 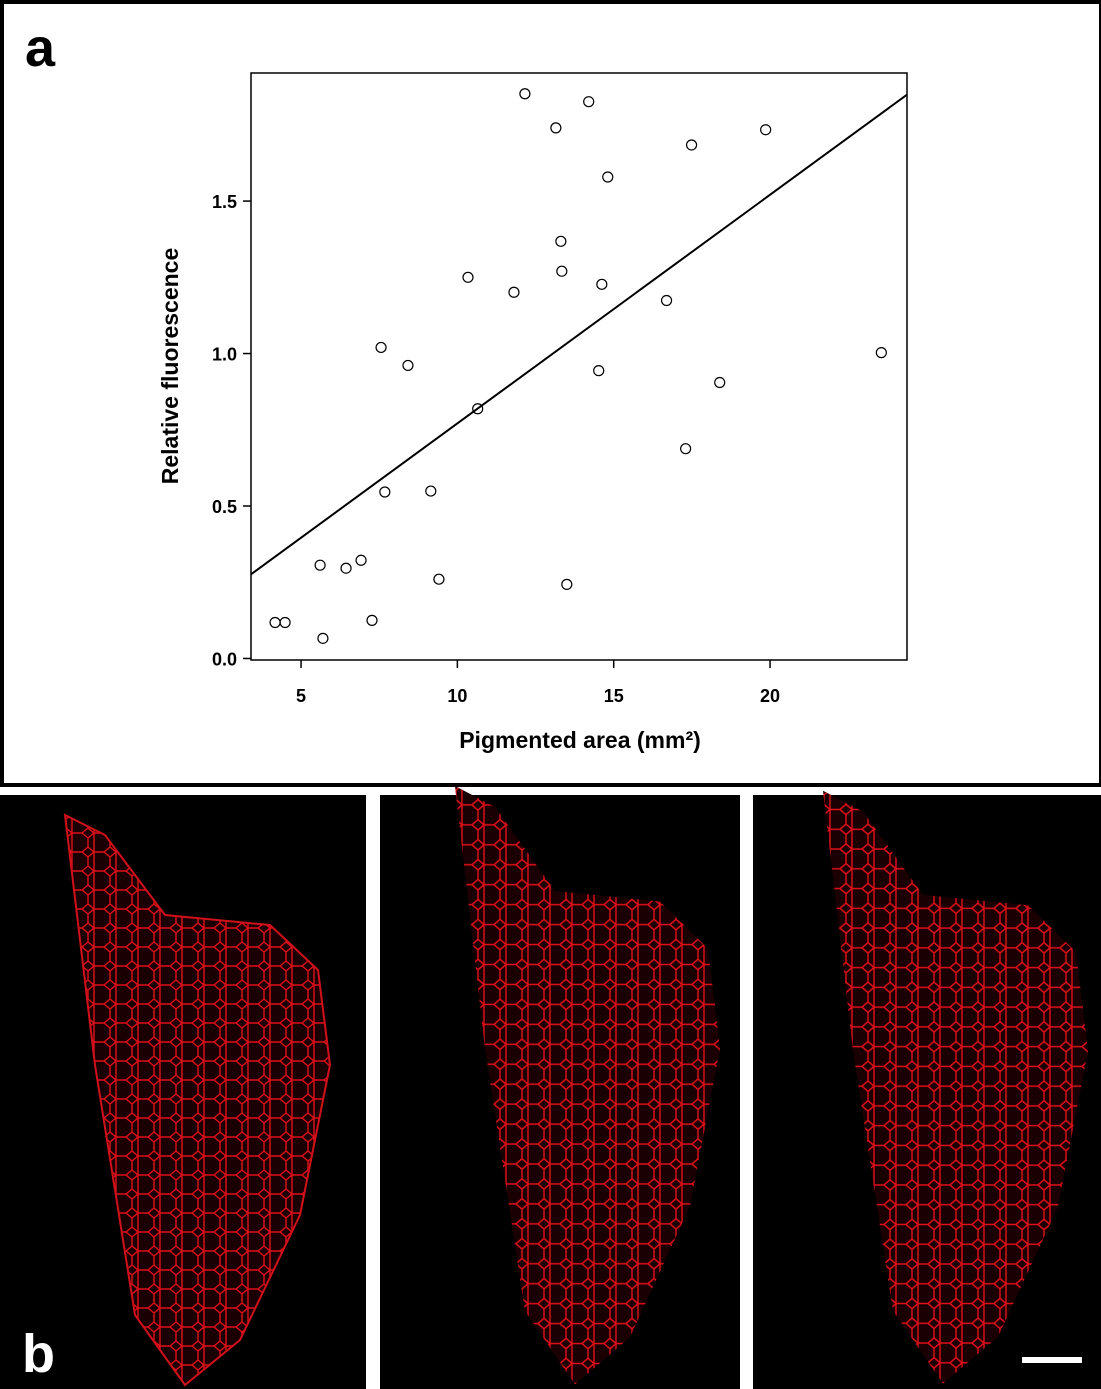 I want to click on x-axis-label: Pigmented area (mm²), so click(x=580, y=740).